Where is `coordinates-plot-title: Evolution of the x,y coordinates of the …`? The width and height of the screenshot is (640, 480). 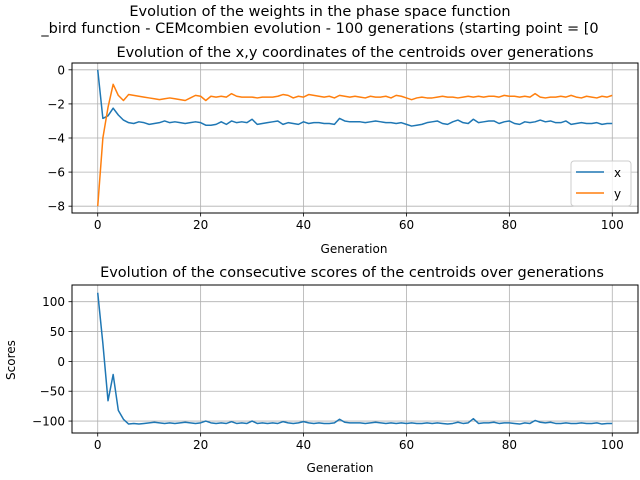
coordinates-plot-title: Evolution of the x,y coordinates of the … is located at coordinates (354, 53).